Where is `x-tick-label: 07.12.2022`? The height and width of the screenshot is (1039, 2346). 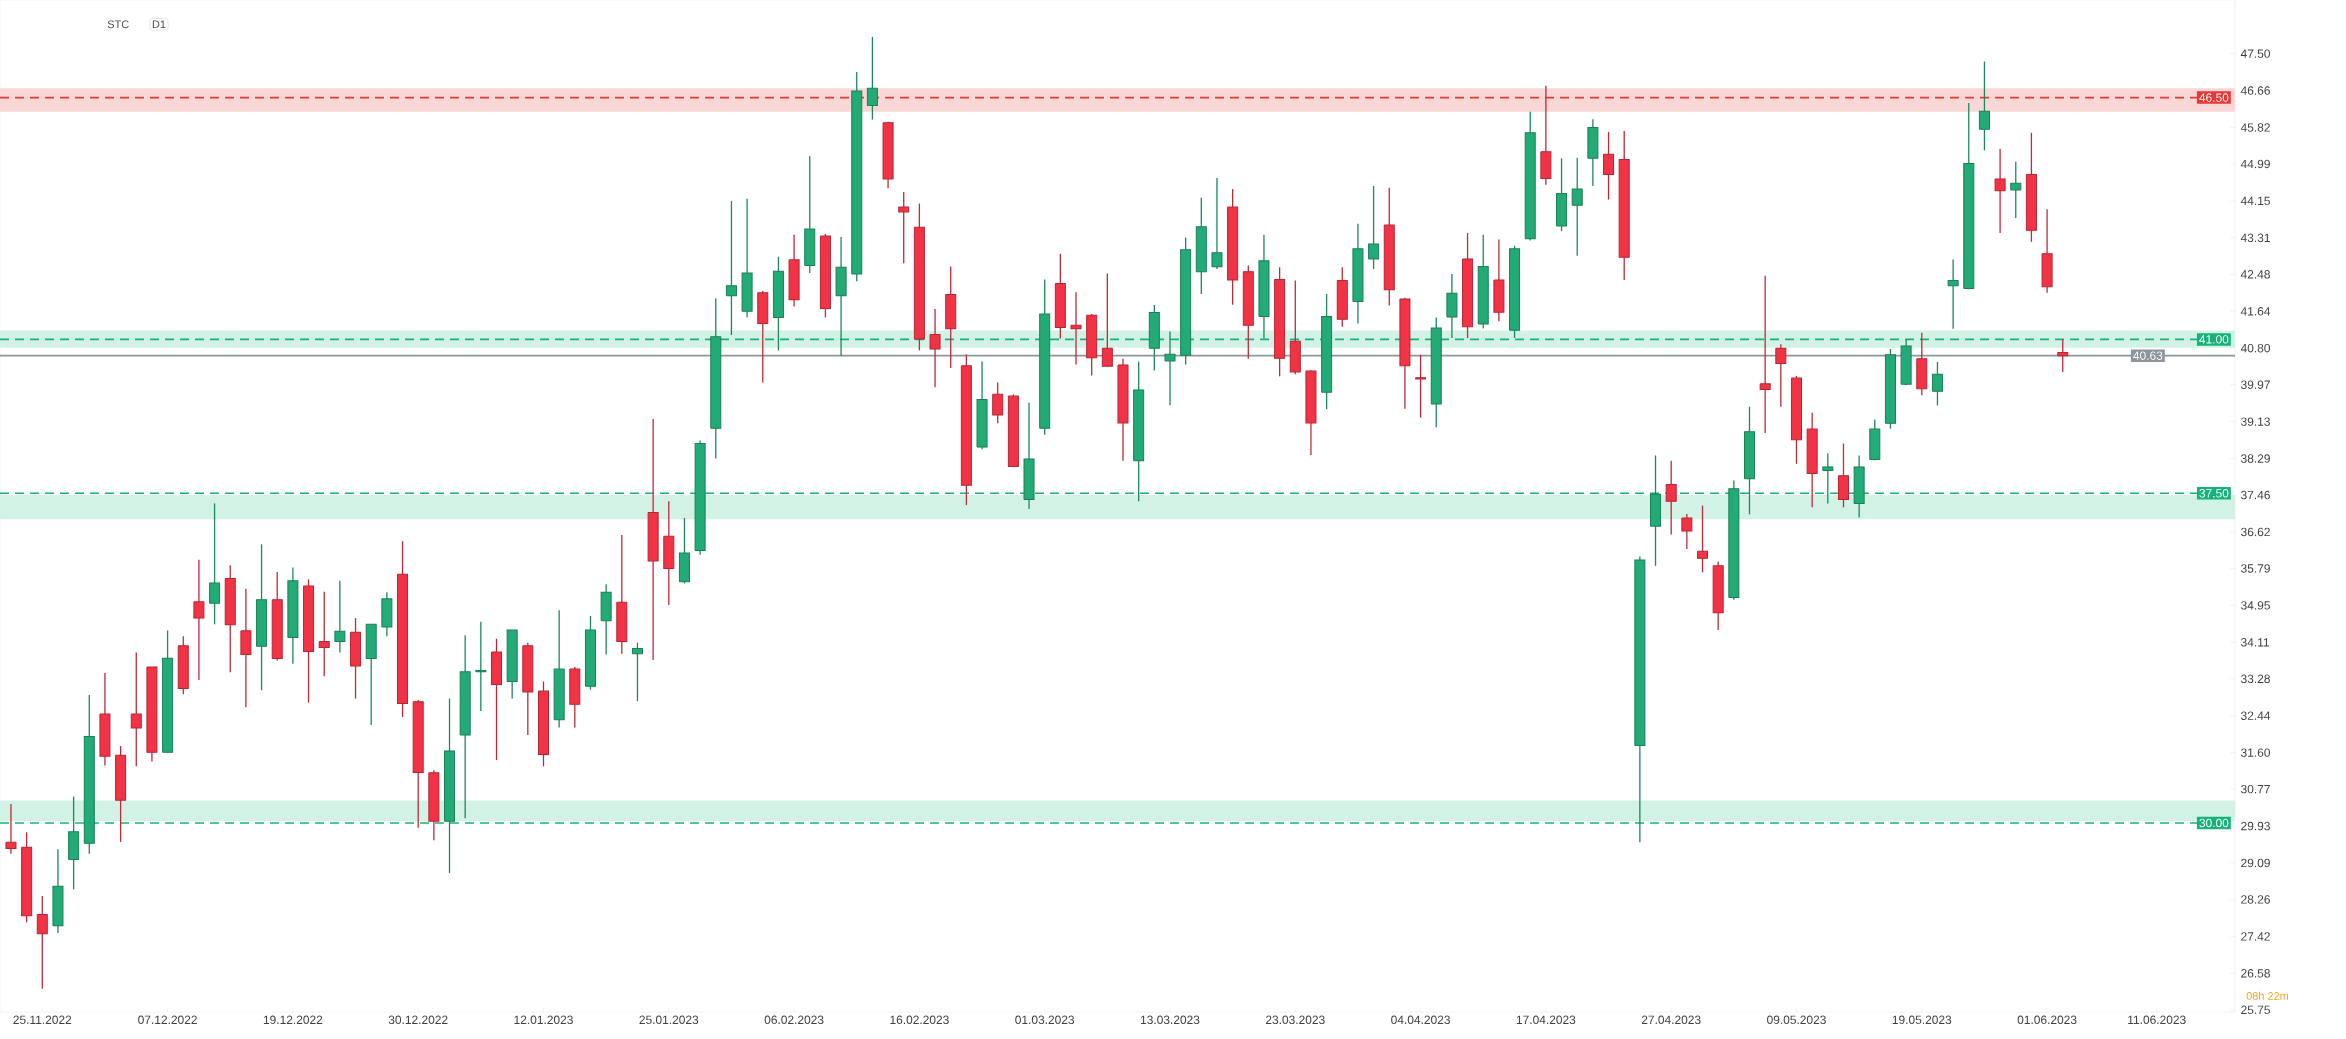
x-tick-label: 07.12.2022 is located at coordinates (167, 1020).